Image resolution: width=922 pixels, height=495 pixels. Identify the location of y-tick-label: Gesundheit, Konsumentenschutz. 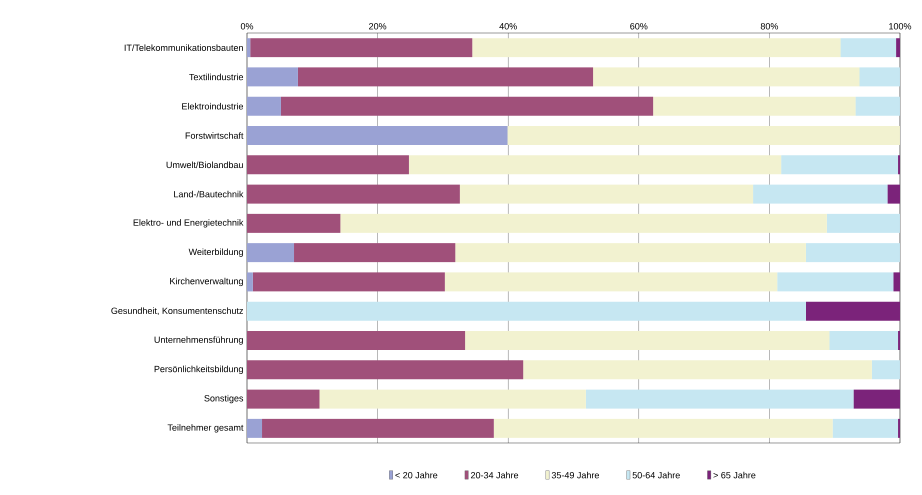
(177, 311).